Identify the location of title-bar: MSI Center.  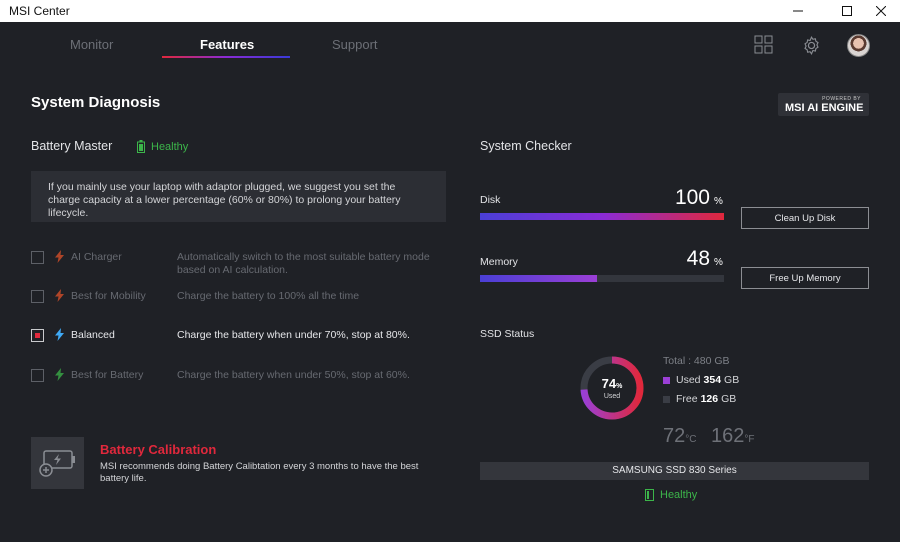
(450, 11).